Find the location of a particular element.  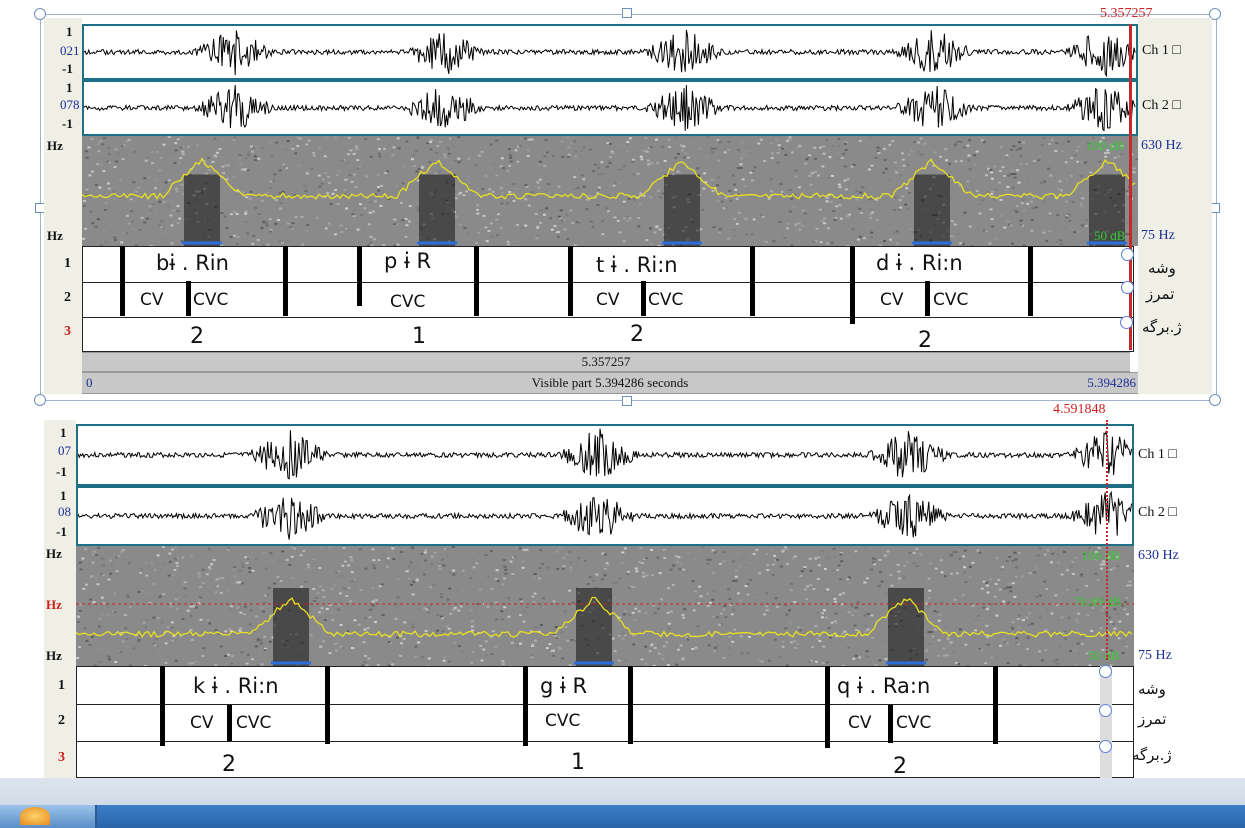

visible-start: 0 is located at coordinates (89, 382).